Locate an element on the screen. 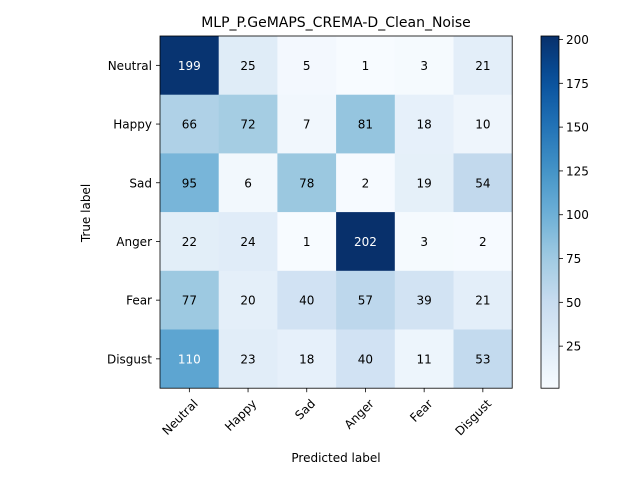 The height and width of the screenshot is (480, 640). x-axis-label: Predicted label is located at coordinates (335, 458).